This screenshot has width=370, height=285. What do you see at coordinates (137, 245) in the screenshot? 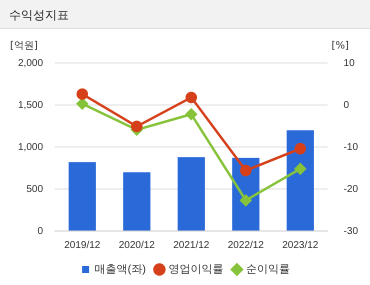
I see `x-tick-label: 2020/12` at bounding box center [137, 245].